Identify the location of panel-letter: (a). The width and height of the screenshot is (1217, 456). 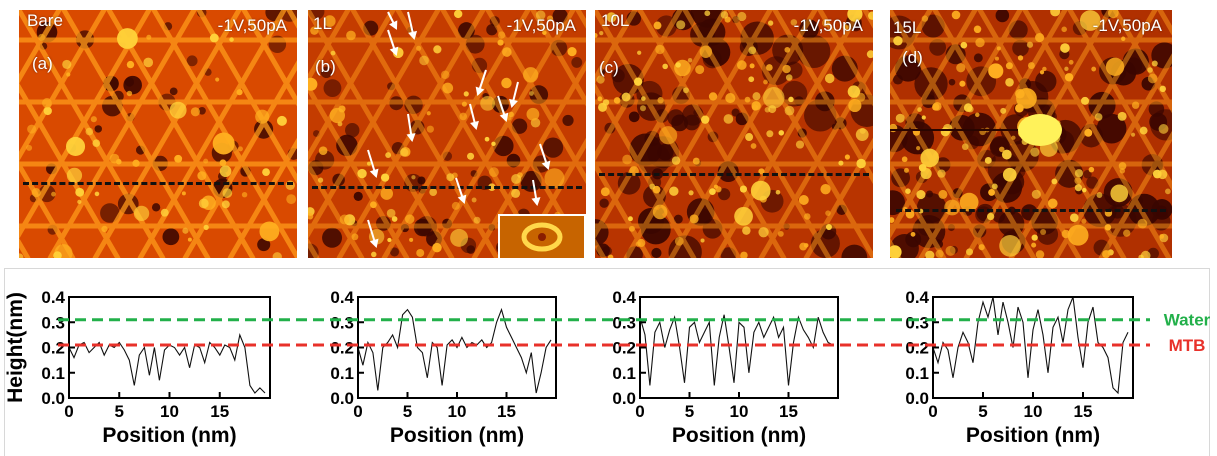
(42, 63).